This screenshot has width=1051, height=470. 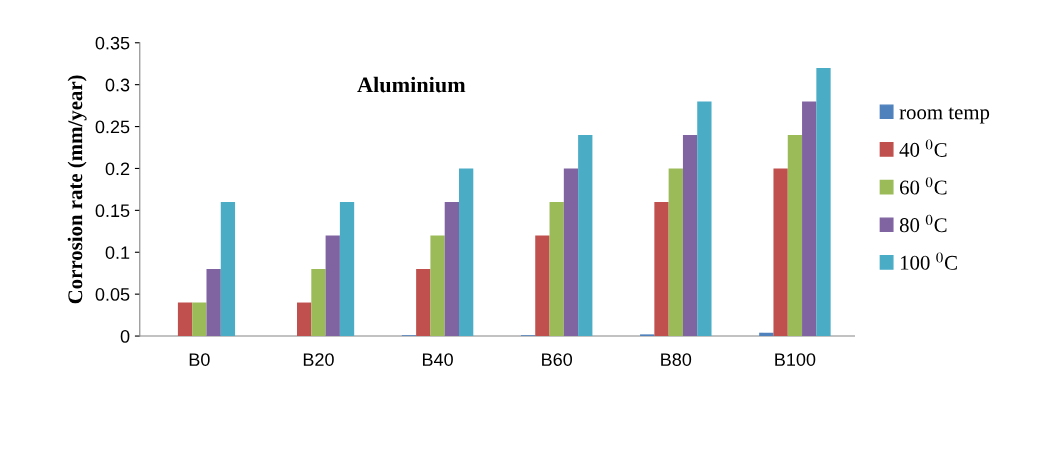 I want to click on x-tick-label: B100, so click(x=795, y=359).